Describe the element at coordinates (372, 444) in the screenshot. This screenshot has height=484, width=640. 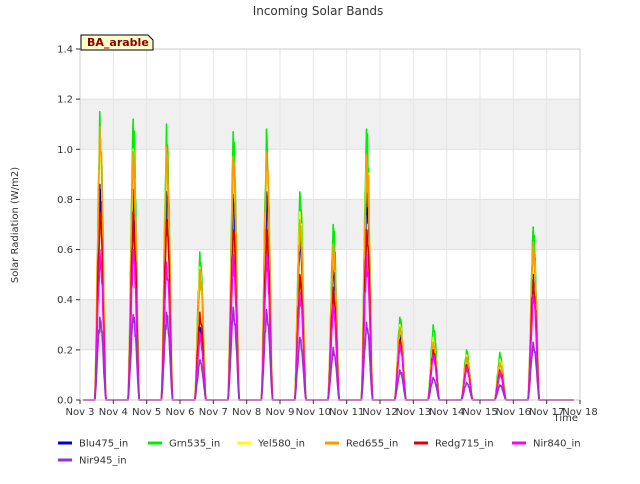
I see `legend-label-red655_in: Red655_in` at that location.